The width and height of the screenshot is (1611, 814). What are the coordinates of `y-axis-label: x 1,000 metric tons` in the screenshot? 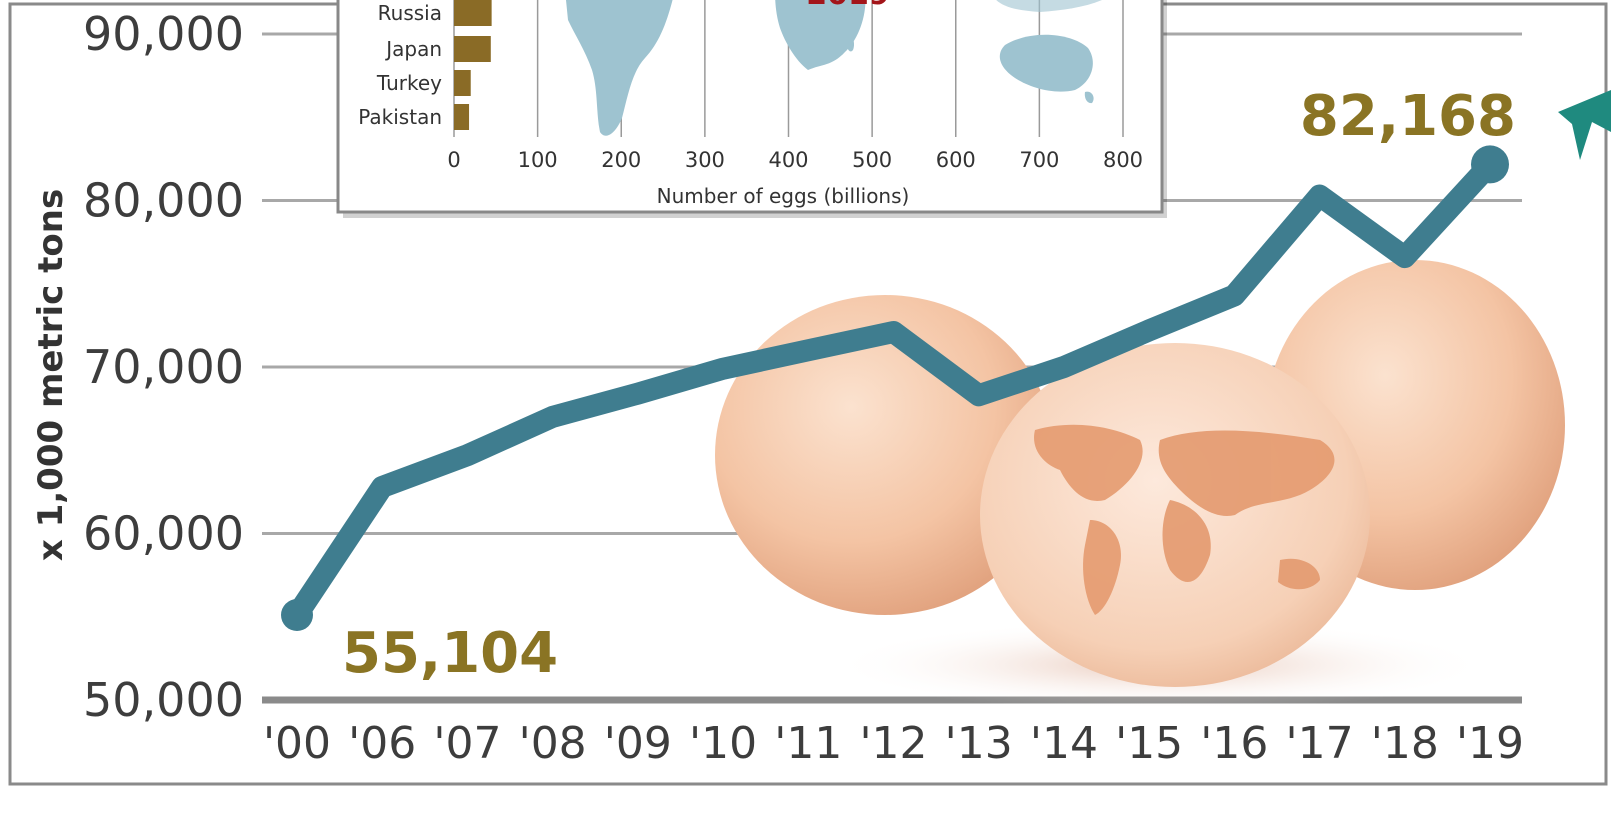 It's located at (51, 375).